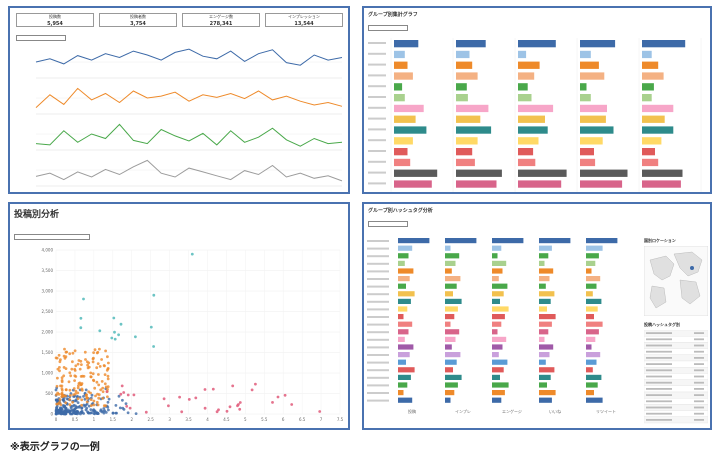 The image size is (720, 460). I want to click on y-tick-label: 3,000, so click(48, 291).